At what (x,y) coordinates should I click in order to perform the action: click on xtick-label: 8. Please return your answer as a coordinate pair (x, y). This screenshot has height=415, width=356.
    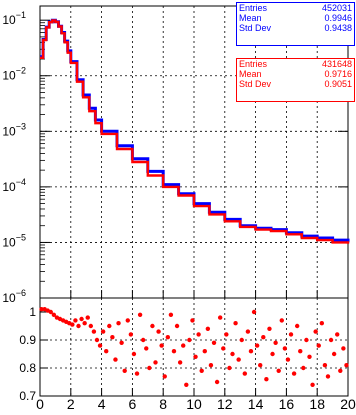
    Looking at the image, I should click on (163, 403).